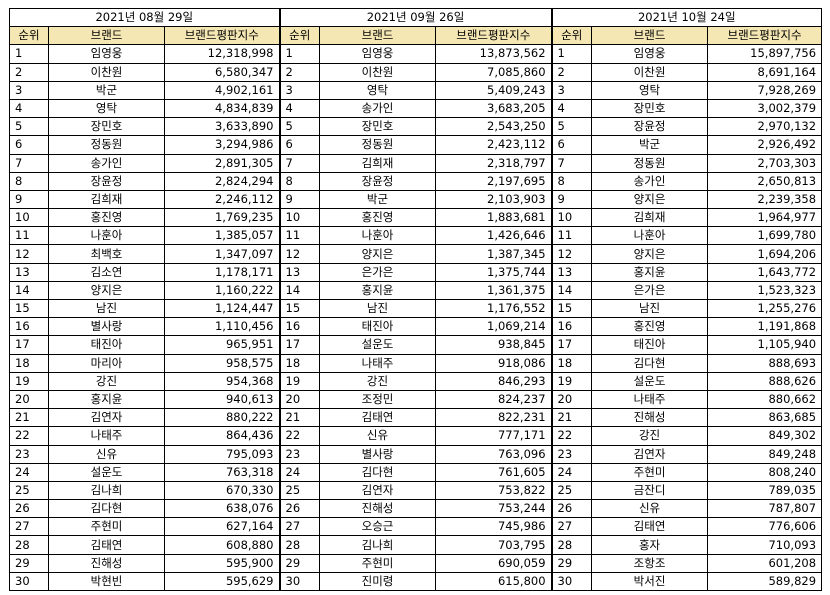 The width and height of the screenshot is (830, 595). I want to click on rank-cell: 20, so click(299, 399).